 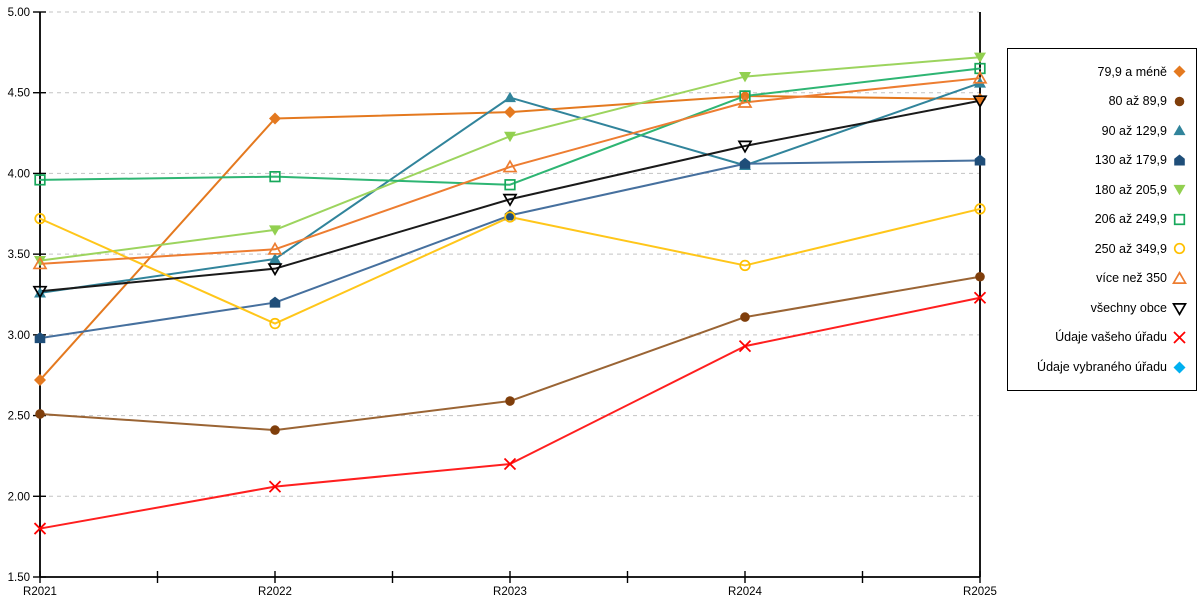 I want to click on legend-circle-icon, so click(x=1179, y=101).